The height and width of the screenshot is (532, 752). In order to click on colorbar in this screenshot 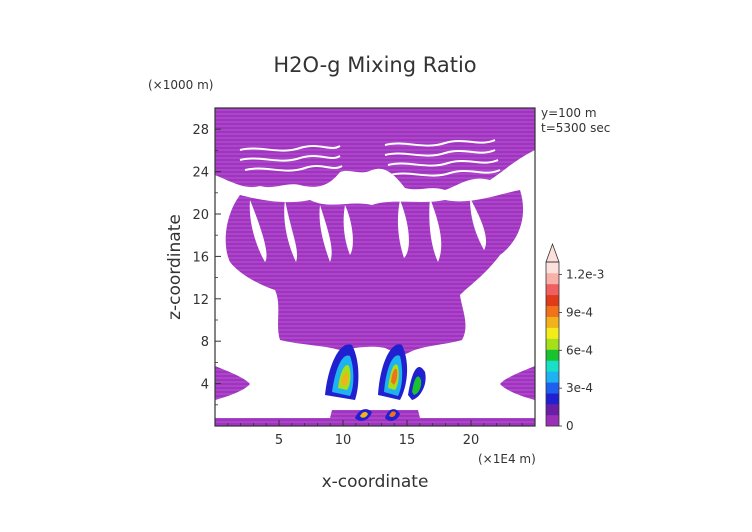, I will do `click(552, 334)`.